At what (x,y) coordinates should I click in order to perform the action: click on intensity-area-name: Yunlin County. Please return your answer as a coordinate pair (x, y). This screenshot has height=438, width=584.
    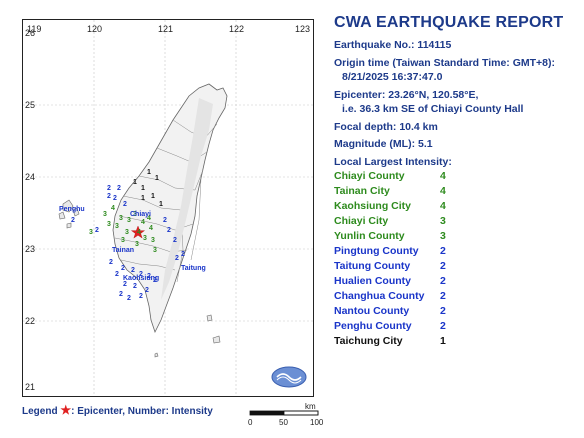
    Looking at the image, I should click on (369, 236).